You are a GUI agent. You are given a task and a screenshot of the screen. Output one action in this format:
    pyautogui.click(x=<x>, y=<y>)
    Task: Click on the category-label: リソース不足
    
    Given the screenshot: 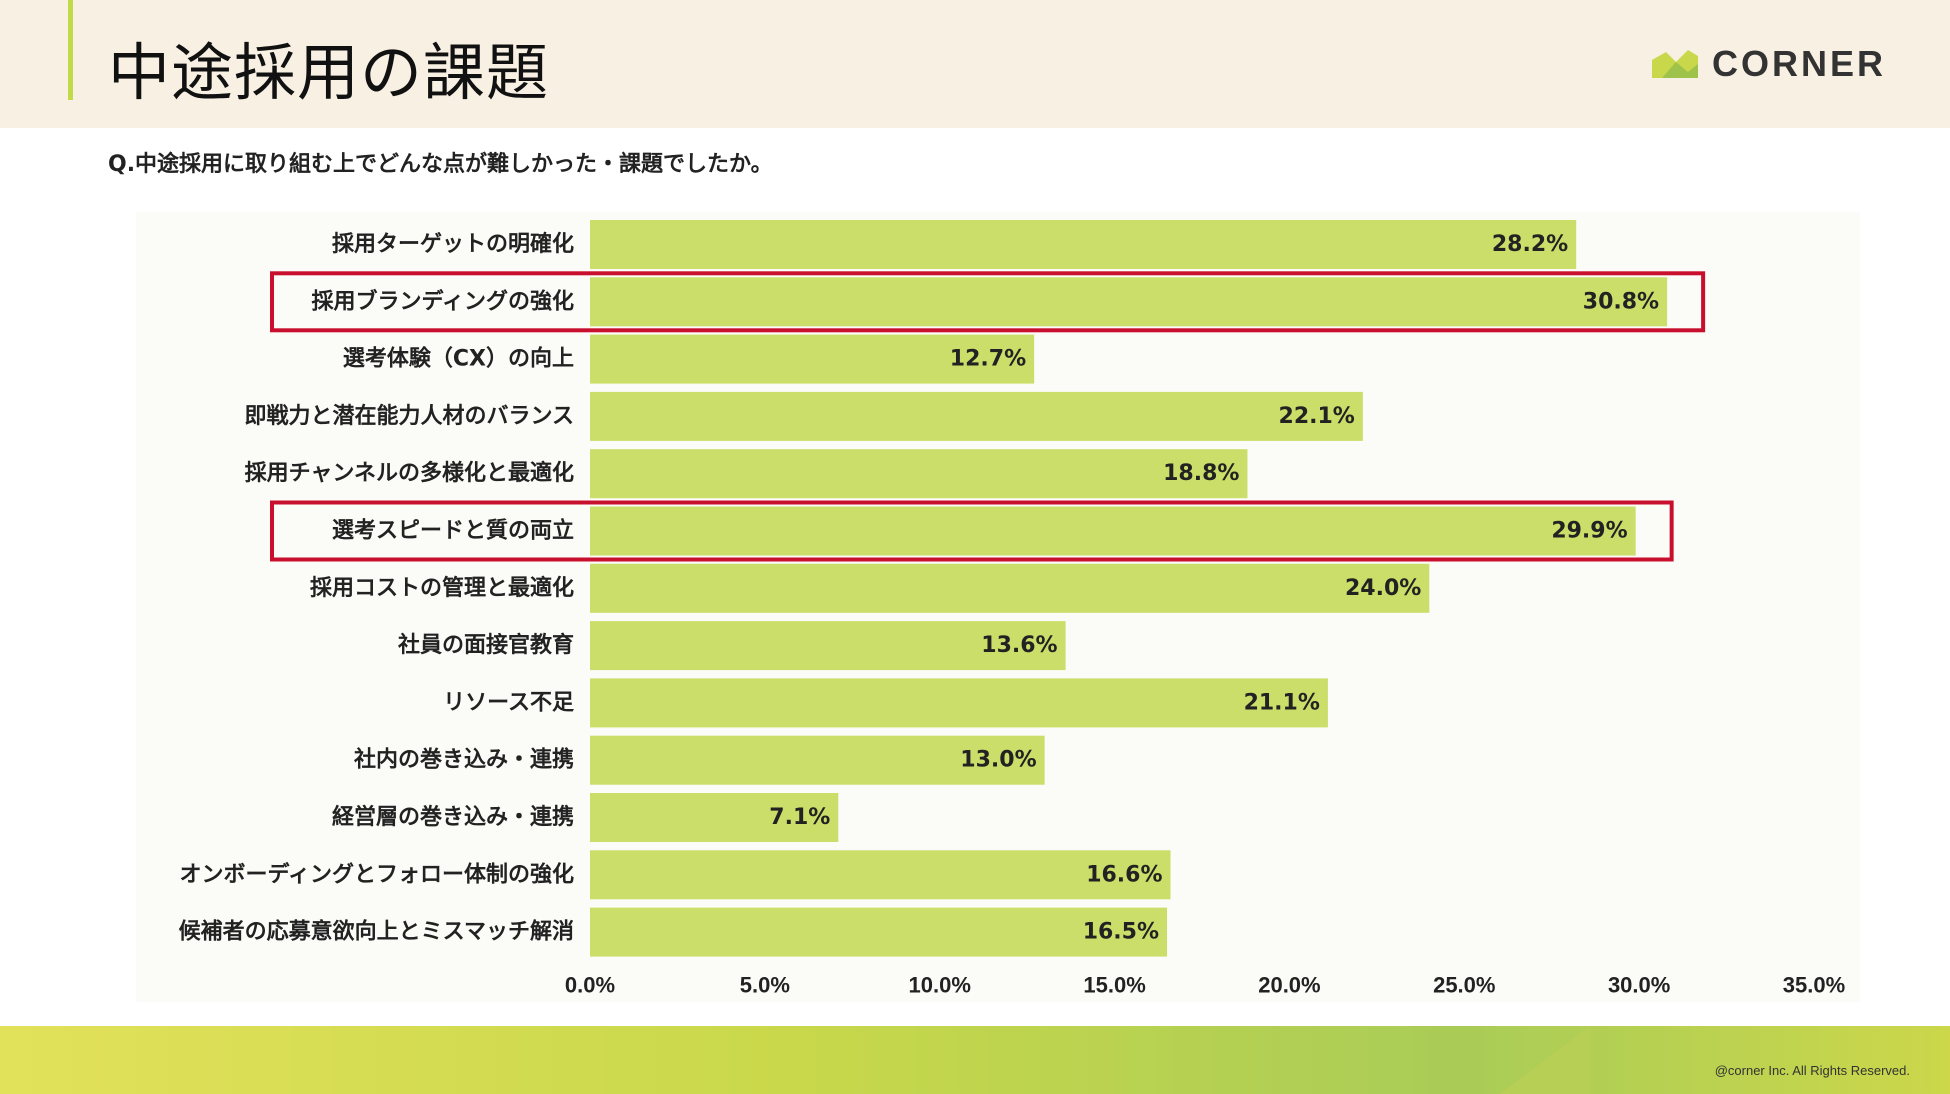 What is the action you would take?
    pyautogui.click(x=508, y=702)
    